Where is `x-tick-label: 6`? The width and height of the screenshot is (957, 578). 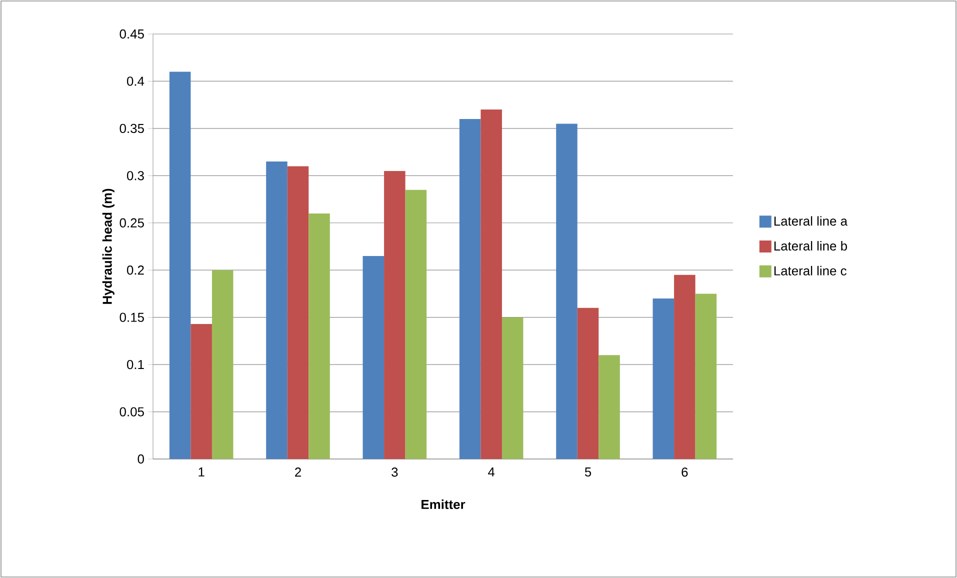 x-tick-label: 6 is located at coordinates (685, 472).